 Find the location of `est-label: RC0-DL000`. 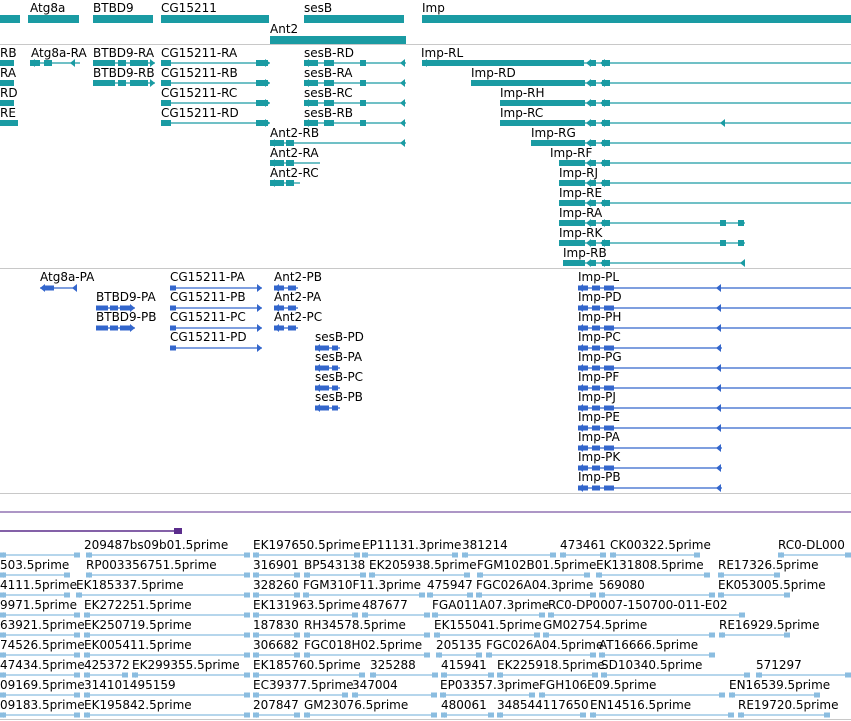

est-label: RC0-DL000 is located at coordinates (811, 545).